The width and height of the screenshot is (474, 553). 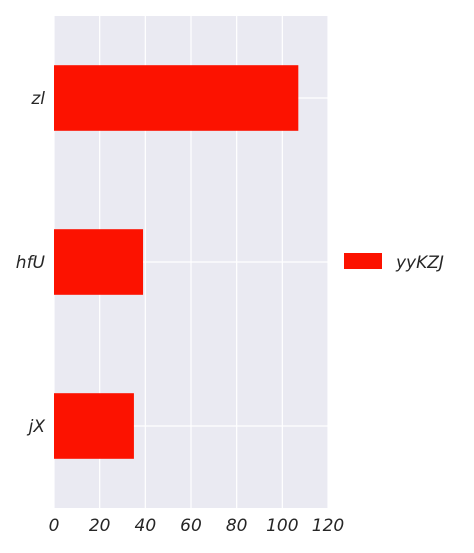 What do you see at coordinates (37, 99) in the screenshot?
I see `y-tick-label-0: zl` at bounding box center [37, 99].